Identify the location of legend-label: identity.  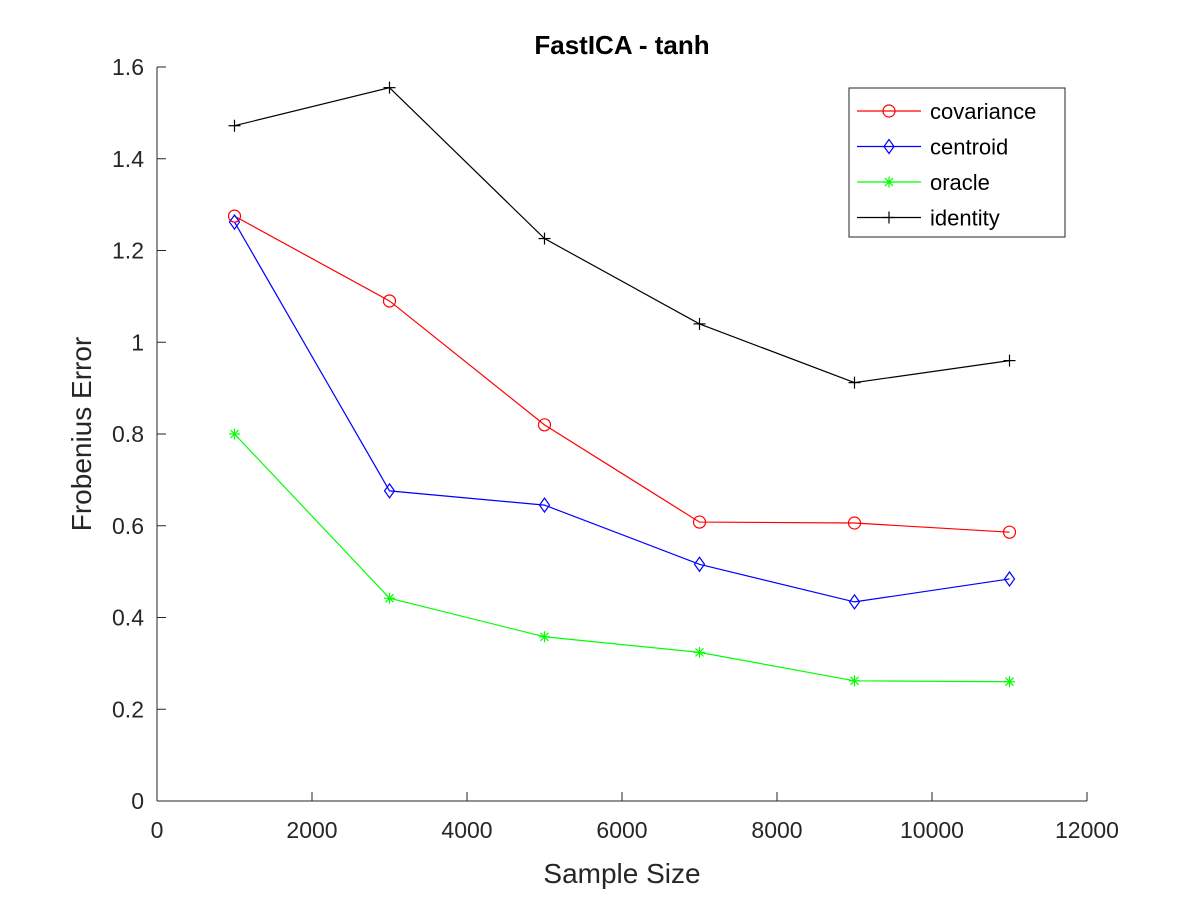
(965, 218).